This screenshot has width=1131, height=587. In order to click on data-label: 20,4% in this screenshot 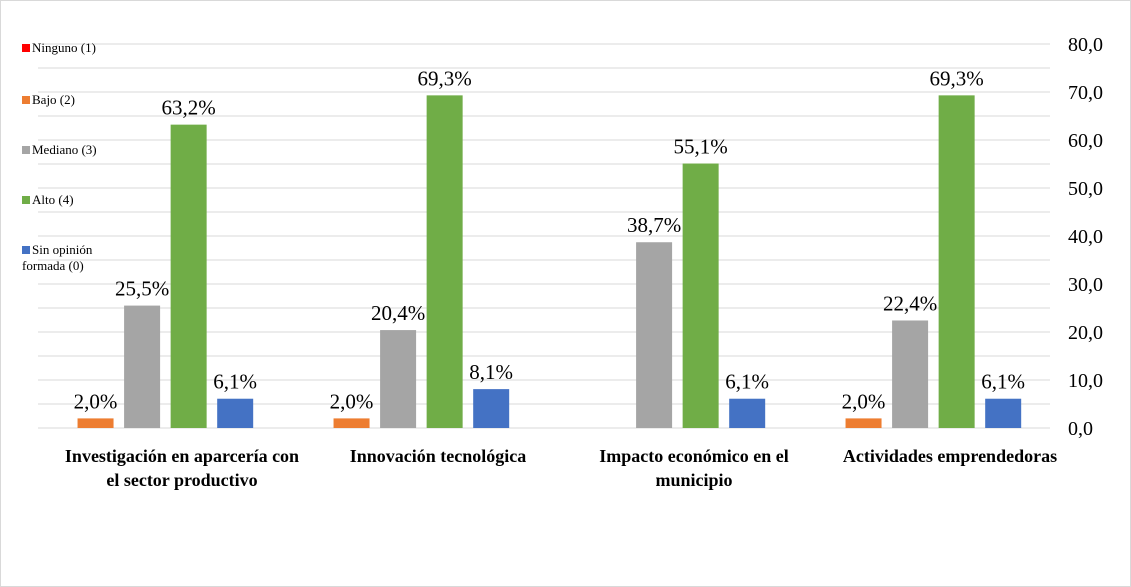, I will do `click(398, 313)`.